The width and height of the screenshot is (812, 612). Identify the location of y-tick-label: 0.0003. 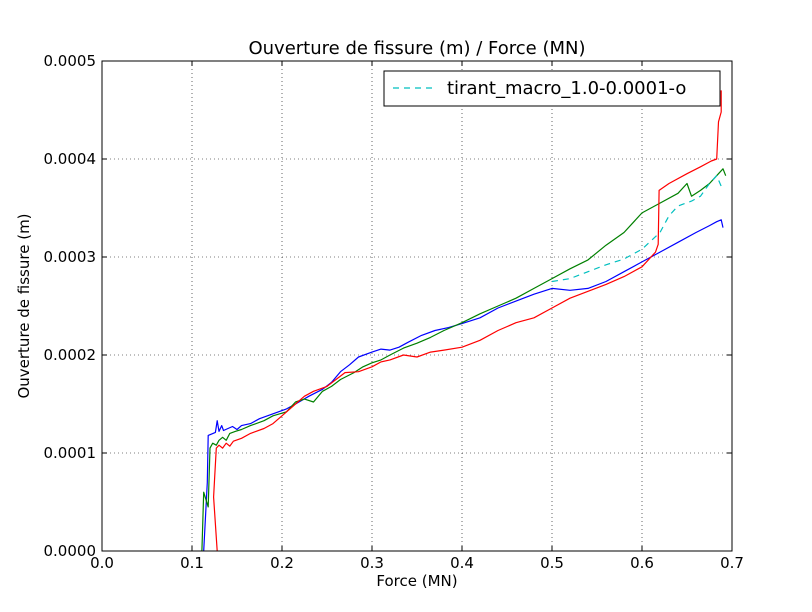
(70, 257).